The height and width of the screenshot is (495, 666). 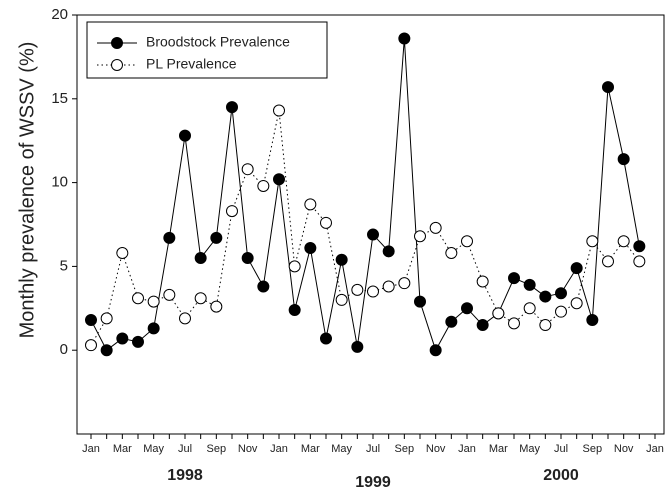 I want to click on legend-box, so click(x=207, y=50).